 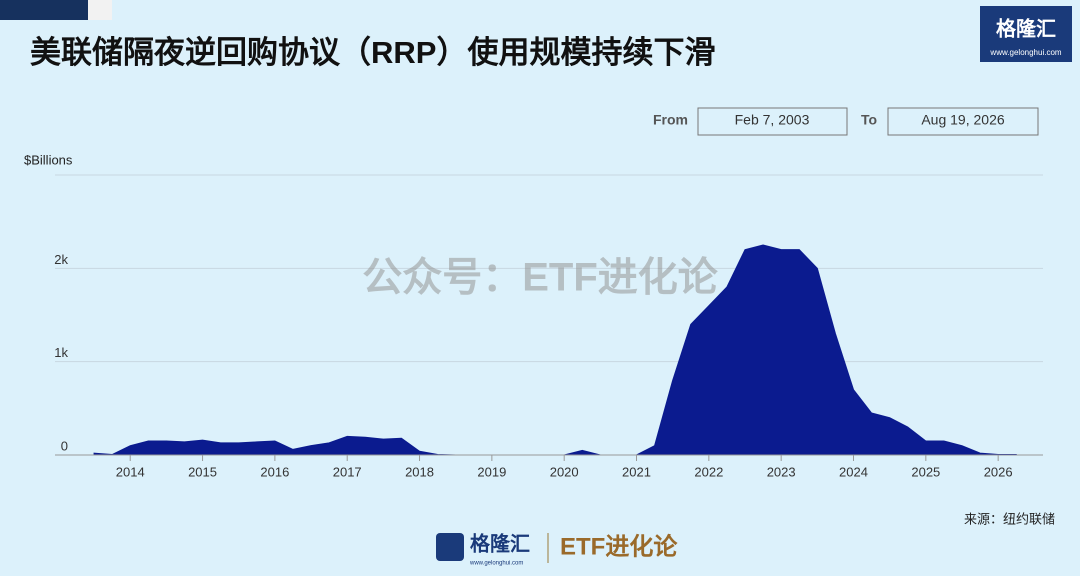 I want to click on x-tick-label: 2014, so click(x=130, y=471).